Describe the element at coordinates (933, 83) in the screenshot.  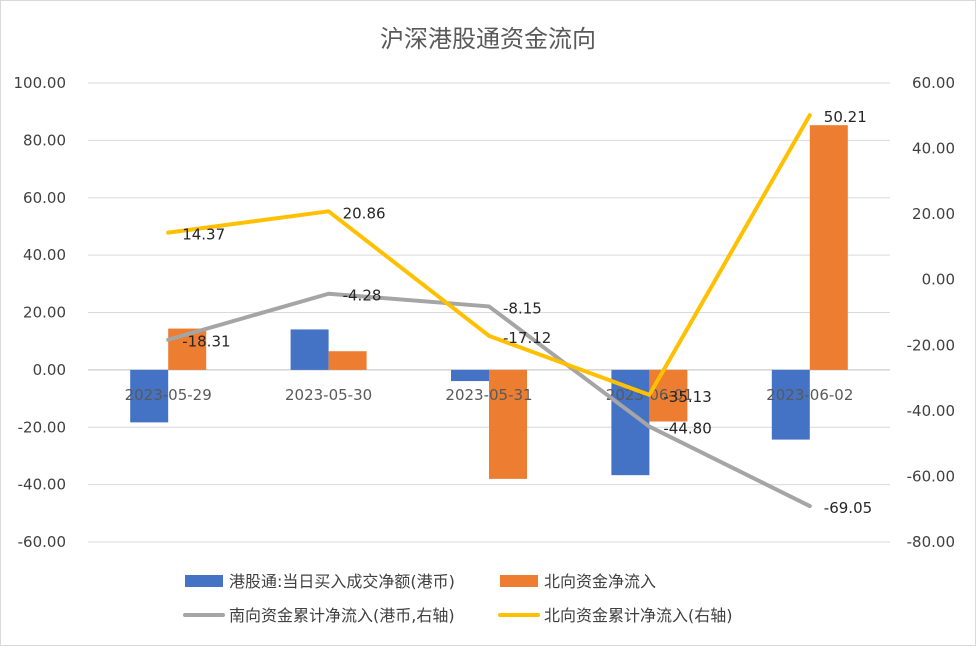
I see `right-axis-tick-label: 60.00` at that location.